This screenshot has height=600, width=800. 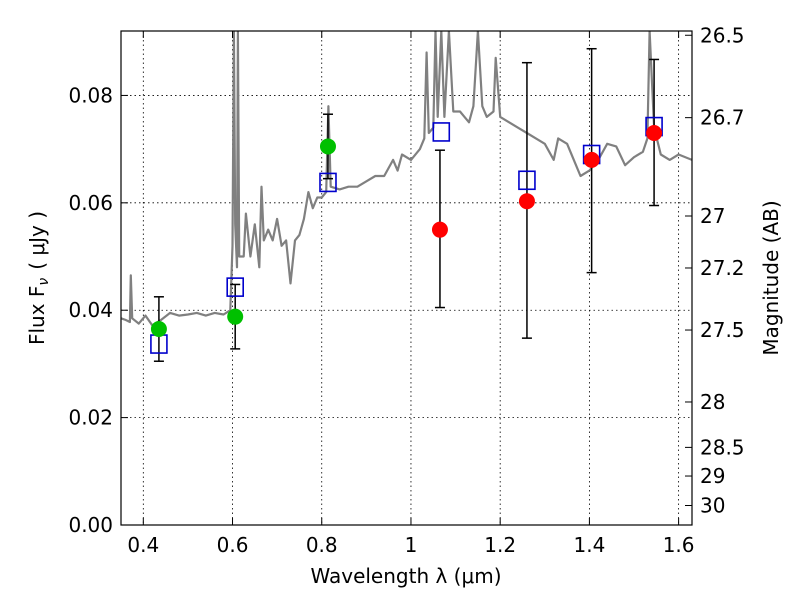 What do you see at coordinates (771, 277) in the screenshot?
I see `y2-axis-label: Magnitude (AB)` at bounding box center [771, 277].